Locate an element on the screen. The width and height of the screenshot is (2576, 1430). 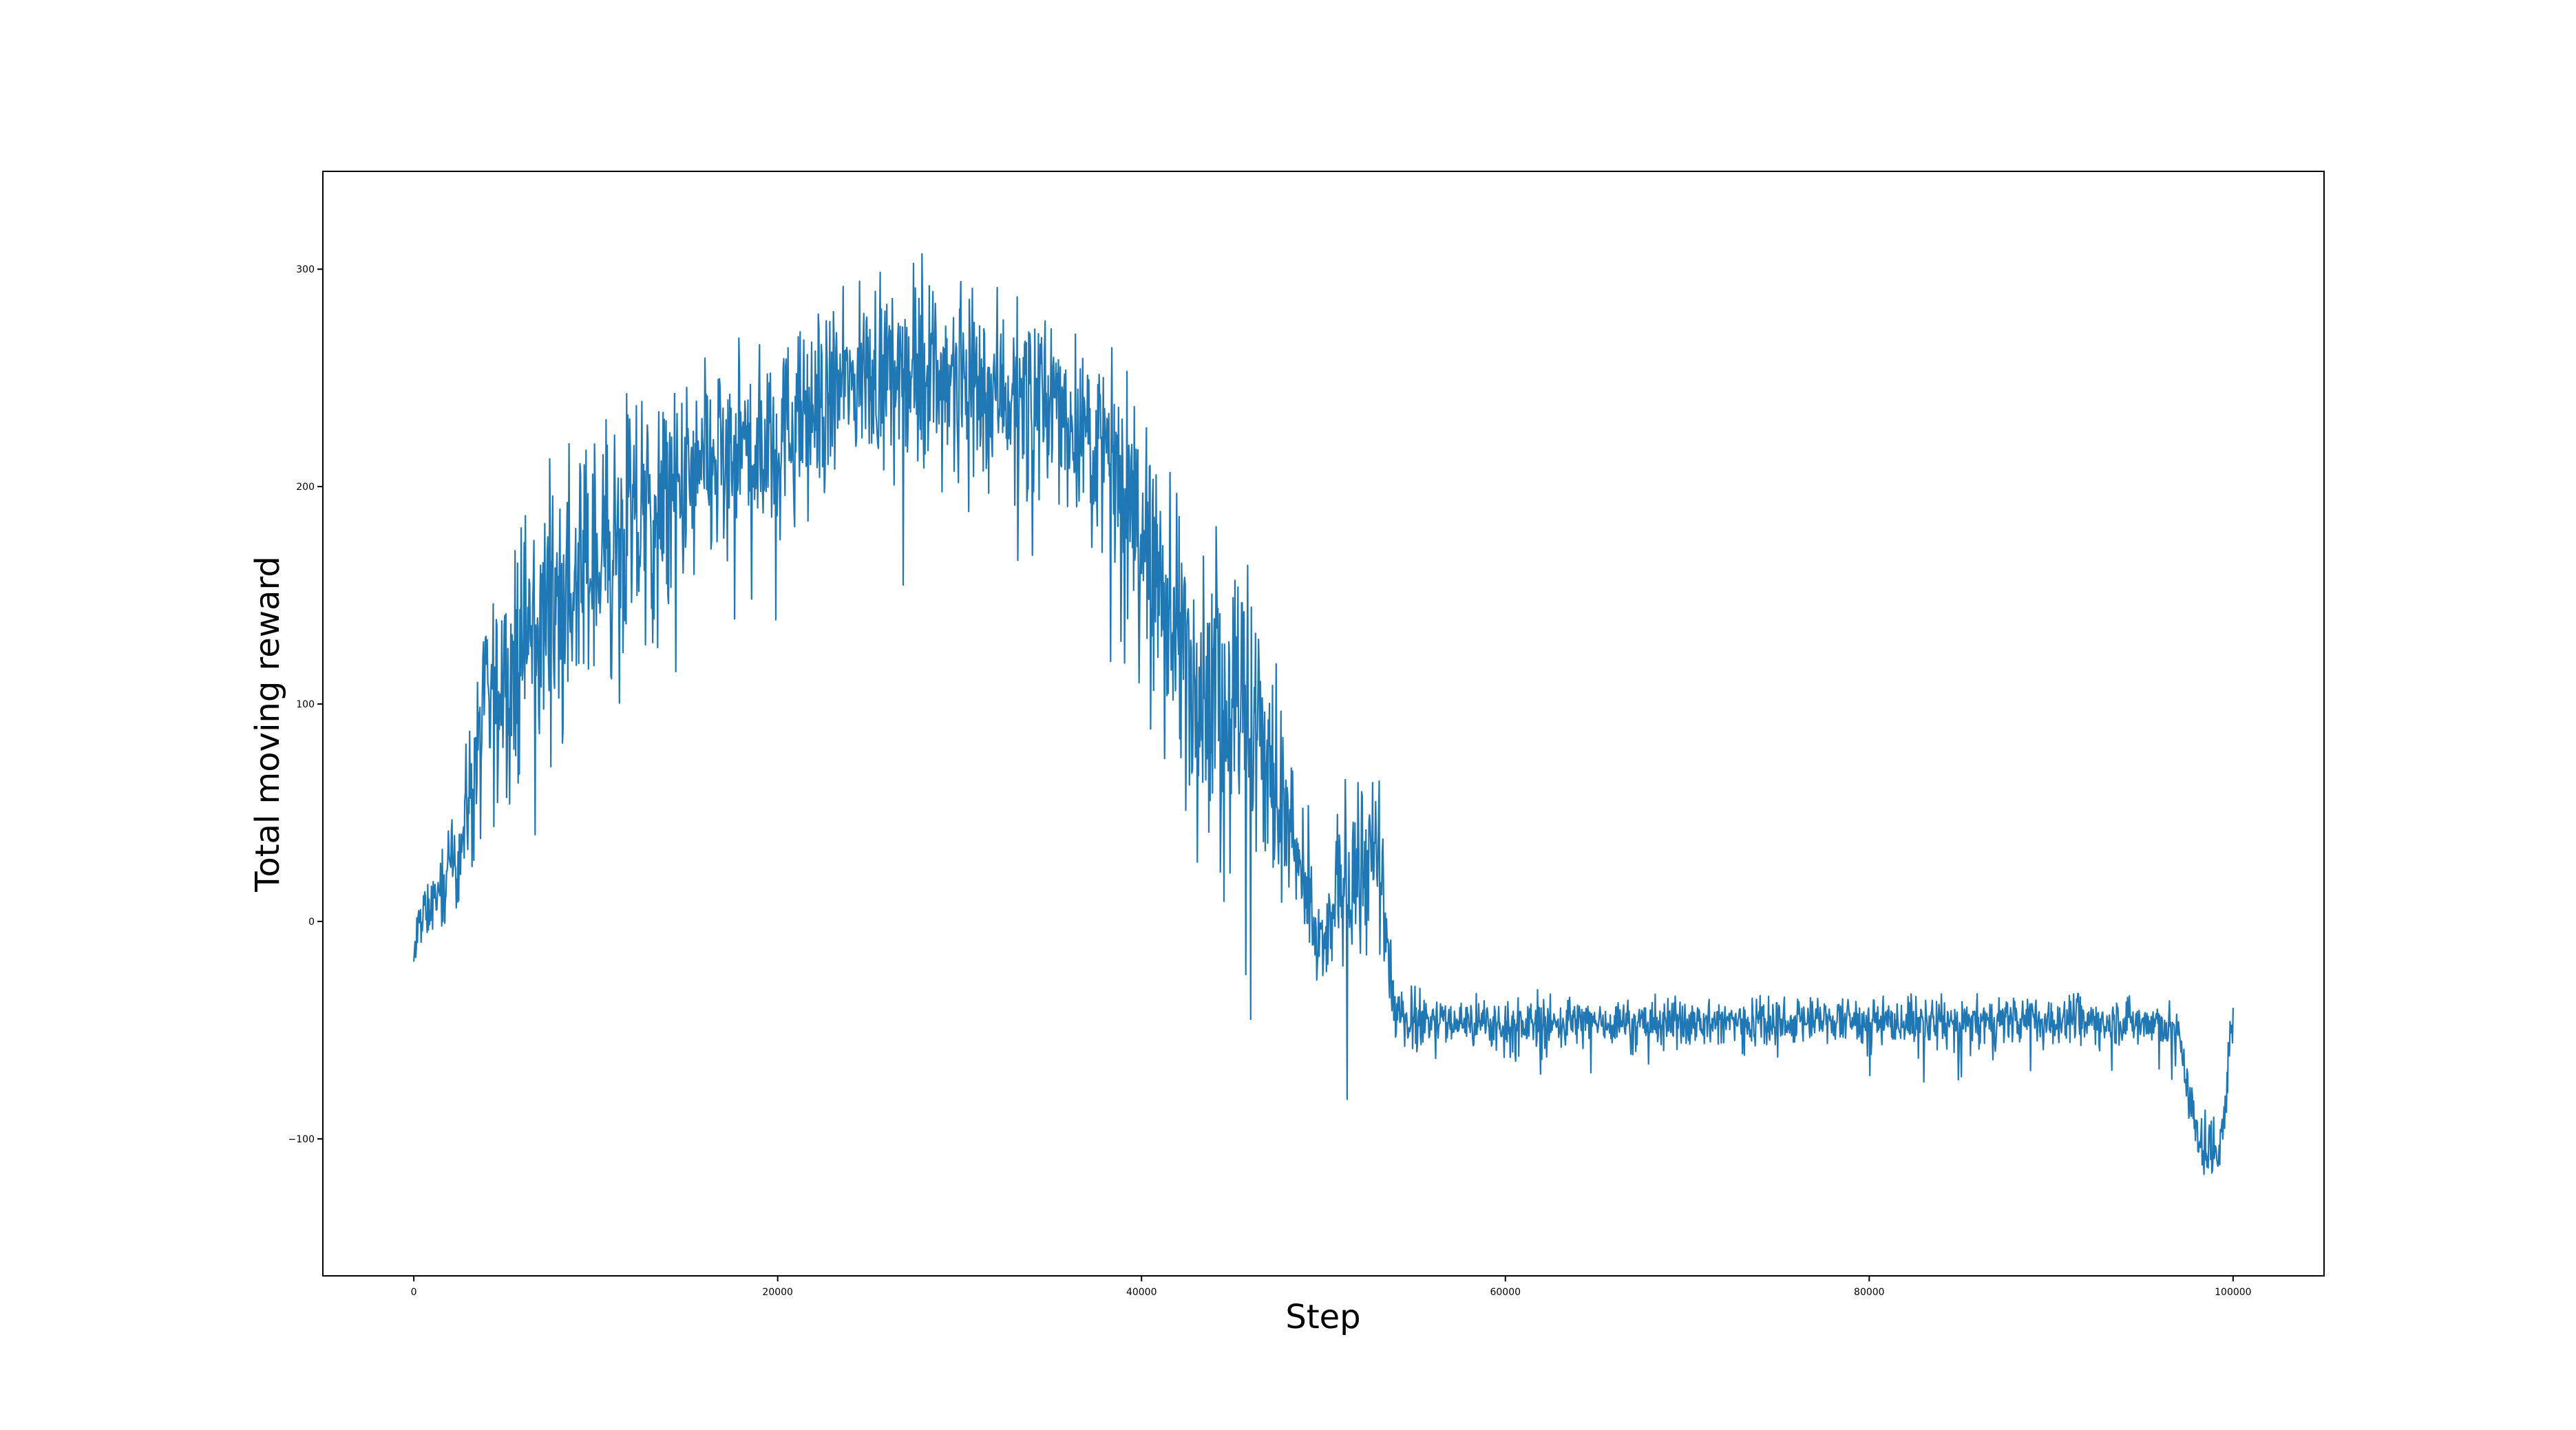
x-axis-ticks: 0 20000 40000 60000 80000 100000 is located at coordinates (1332, 1287).